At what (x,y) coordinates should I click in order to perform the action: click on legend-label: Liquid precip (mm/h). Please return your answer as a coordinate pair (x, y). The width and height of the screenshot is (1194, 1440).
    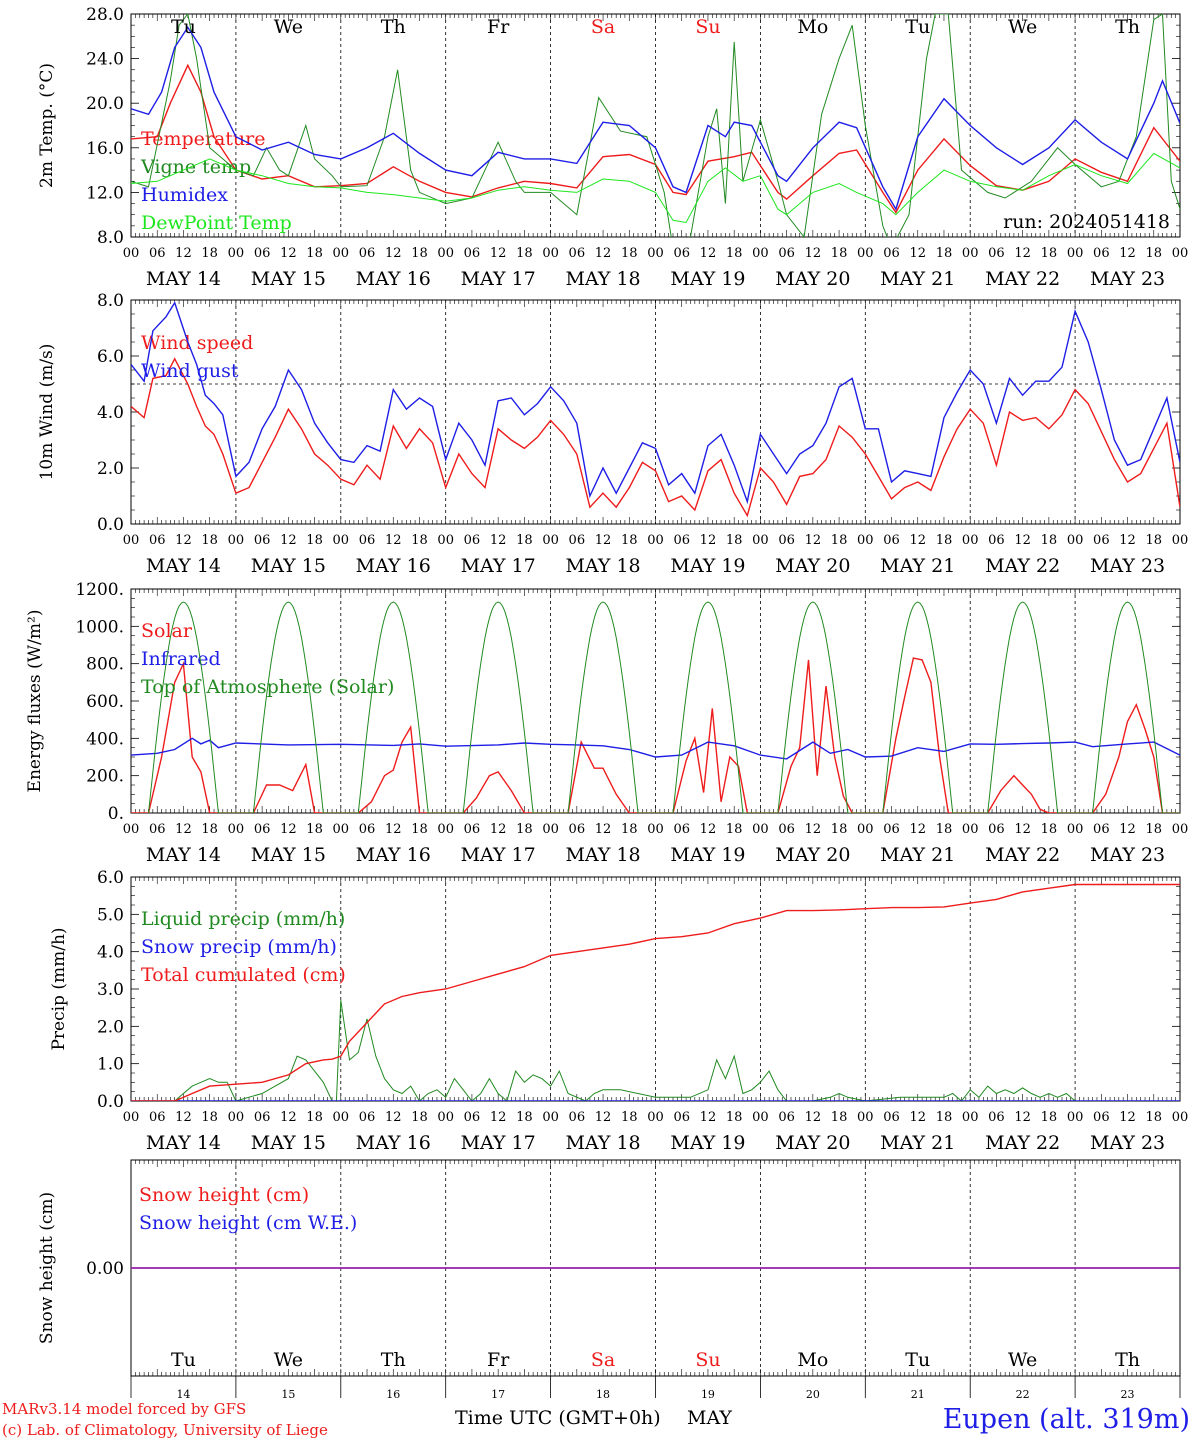
    Looking at the image, I should click on (243, 919).